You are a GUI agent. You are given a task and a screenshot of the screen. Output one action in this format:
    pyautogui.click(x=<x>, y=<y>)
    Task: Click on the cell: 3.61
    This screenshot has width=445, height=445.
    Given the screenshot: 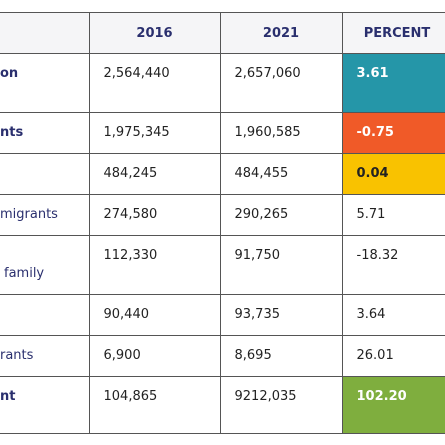 What is the action you would take?
    pyautogui.click(x=393, y=83)
    